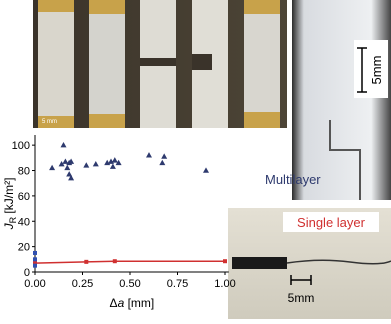  What do you see at coordinates (82, 284) in the screenshot?
I see `x-tick-label: 0.25` at bounding box center [82, 284].